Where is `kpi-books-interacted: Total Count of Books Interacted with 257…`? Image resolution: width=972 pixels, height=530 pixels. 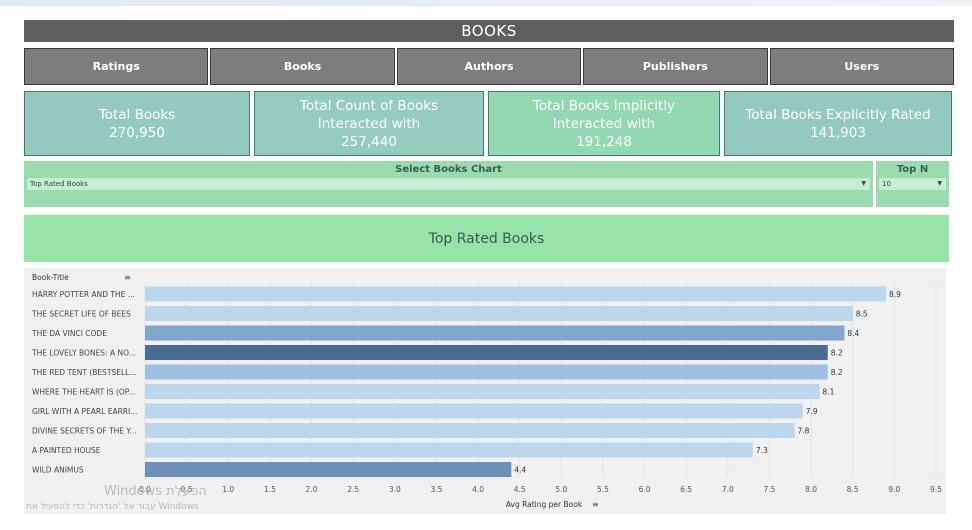 kpi-books-interacted: Total Count of Books Interacted with 257… is located at coordinates (369, 123).